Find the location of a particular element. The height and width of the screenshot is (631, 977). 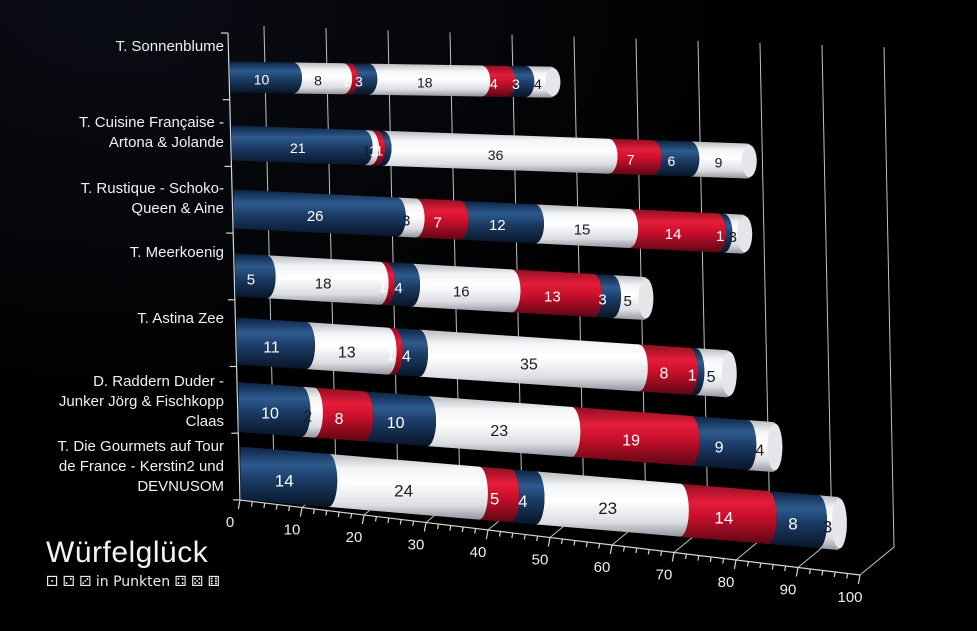

value-axis-labels: 0 10 20 30 40 50 60 70 80 90 100 is located at coordinates (544, 560).